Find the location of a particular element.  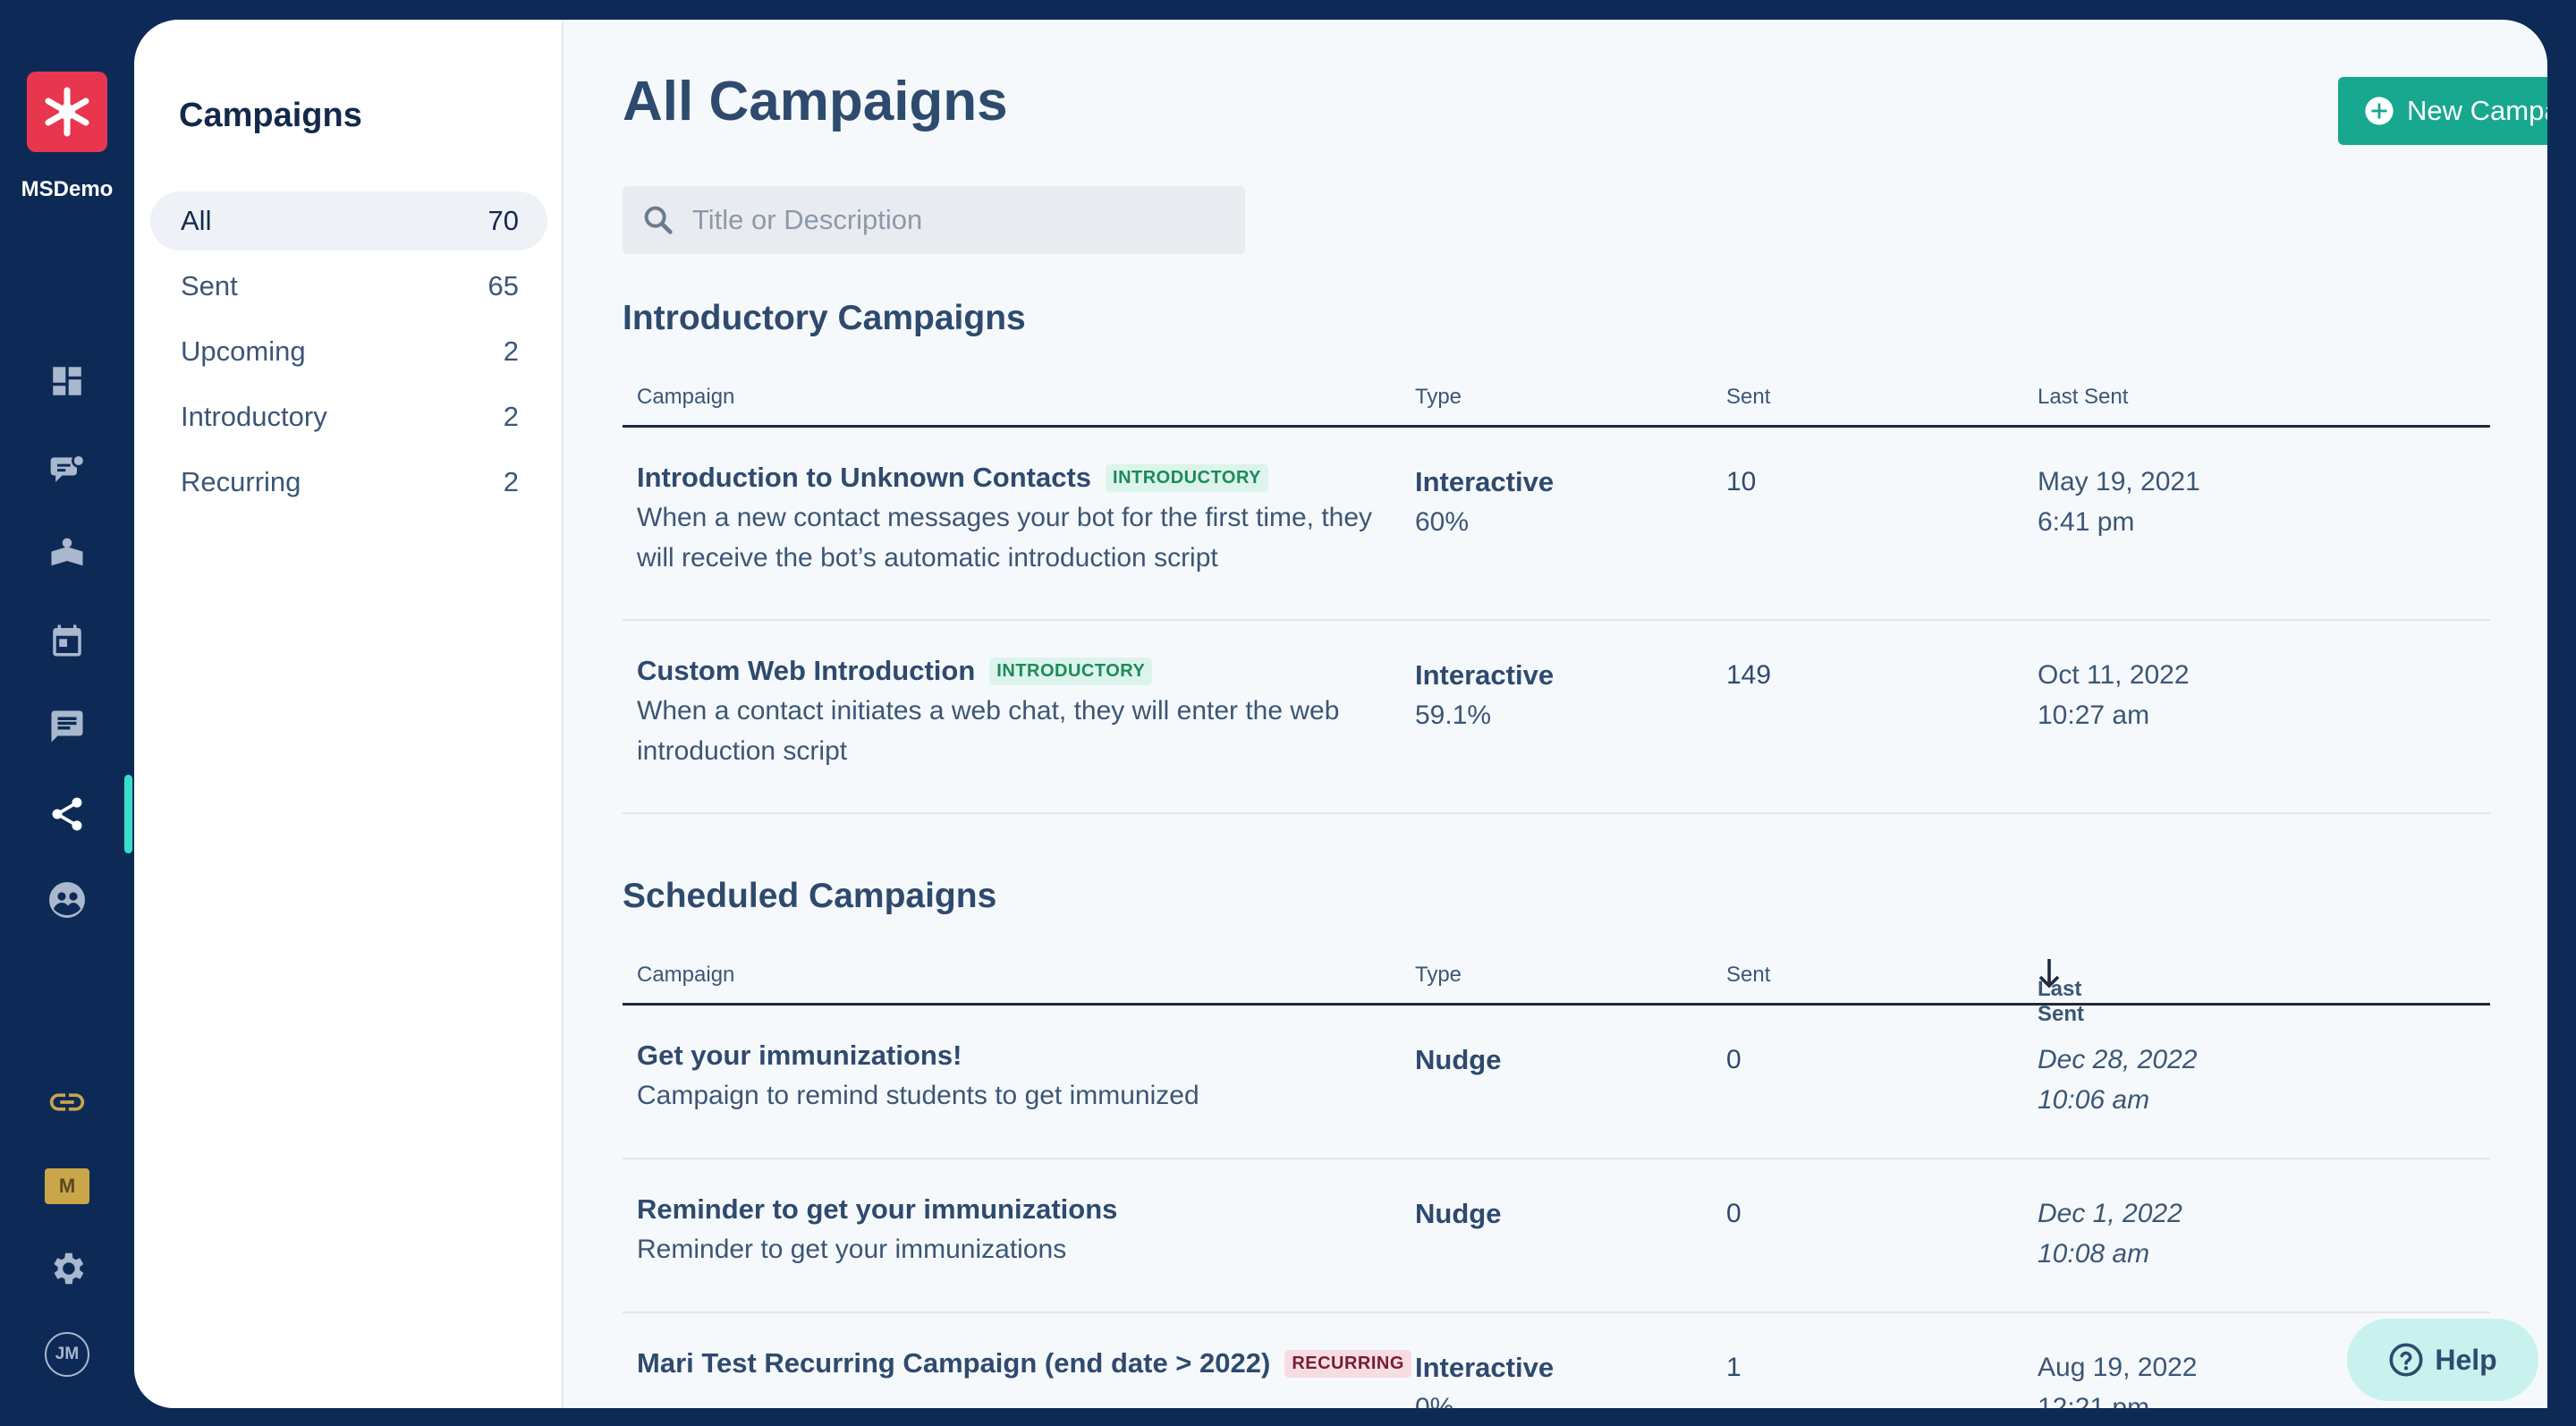

page-title: All Campaigns is located at coordinates (815, 102).